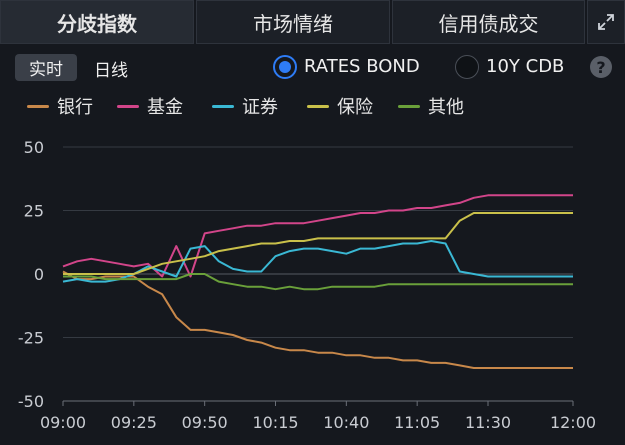  I want to click on legend-item-insurance: 保险, so click(340, 106).